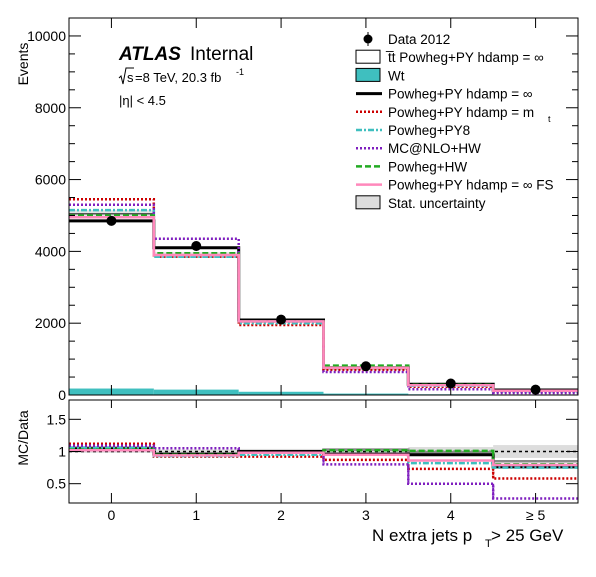  I want to click on legend-entry-1: t̅t Powheg+PY hdamp = ∞, so click(450, 57).